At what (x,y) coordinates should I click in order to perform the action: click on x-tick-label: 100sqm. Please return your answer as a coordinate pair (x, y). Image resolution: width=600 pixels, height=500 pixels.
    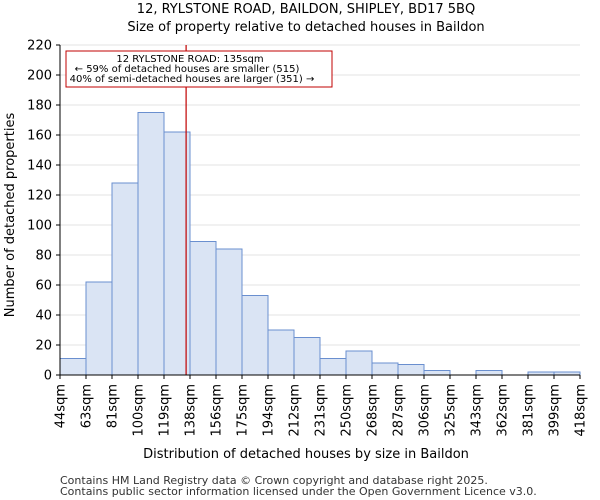
    Looking at the image, I should click on (139, 410).